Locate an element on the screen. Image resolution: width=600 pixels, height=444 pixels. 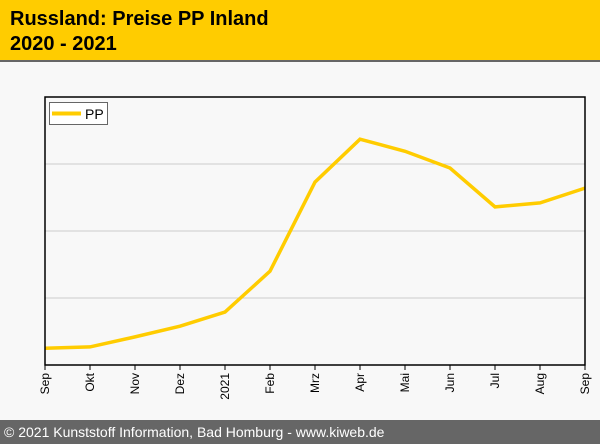
legend-label: PP is located at coordinates (94, 114).